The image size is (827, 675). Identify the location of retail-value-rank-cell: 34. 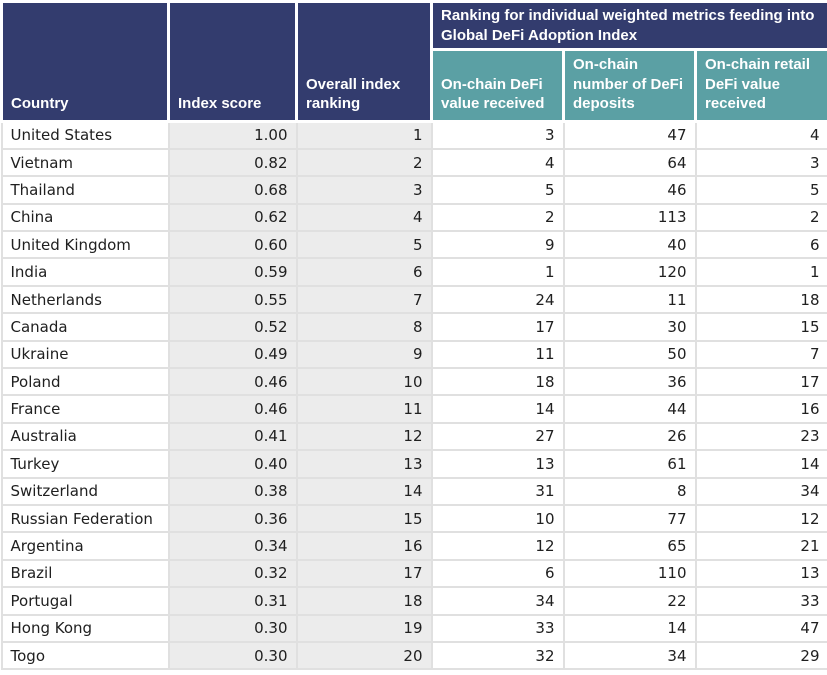
(760, 491).